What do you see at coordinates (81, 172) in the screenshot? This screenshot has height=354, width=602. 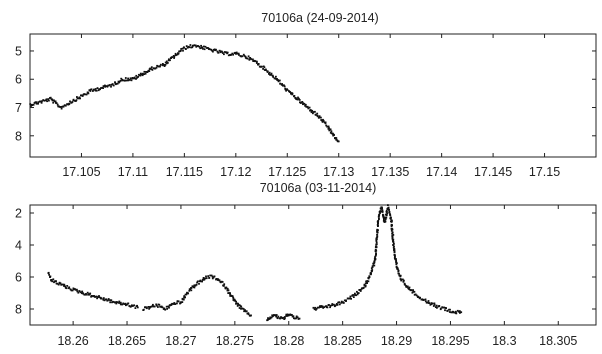 I see `x-tick-label: 17.105` at bounding box center [81, 172].